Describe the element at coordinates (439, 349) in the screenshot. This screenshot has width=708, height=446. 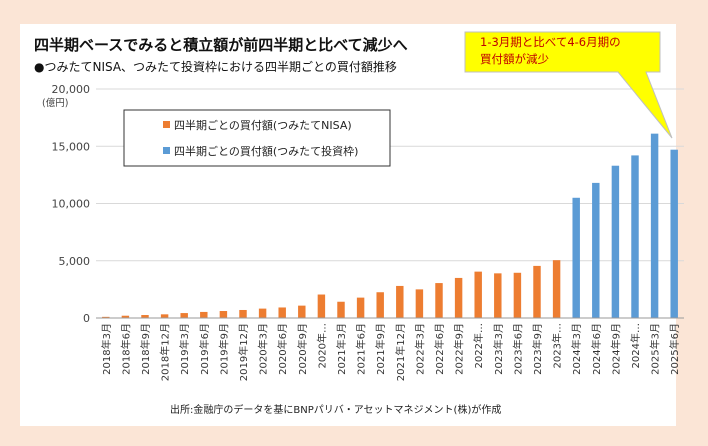
I see `x-tick-label: 2022年6月` at that location.